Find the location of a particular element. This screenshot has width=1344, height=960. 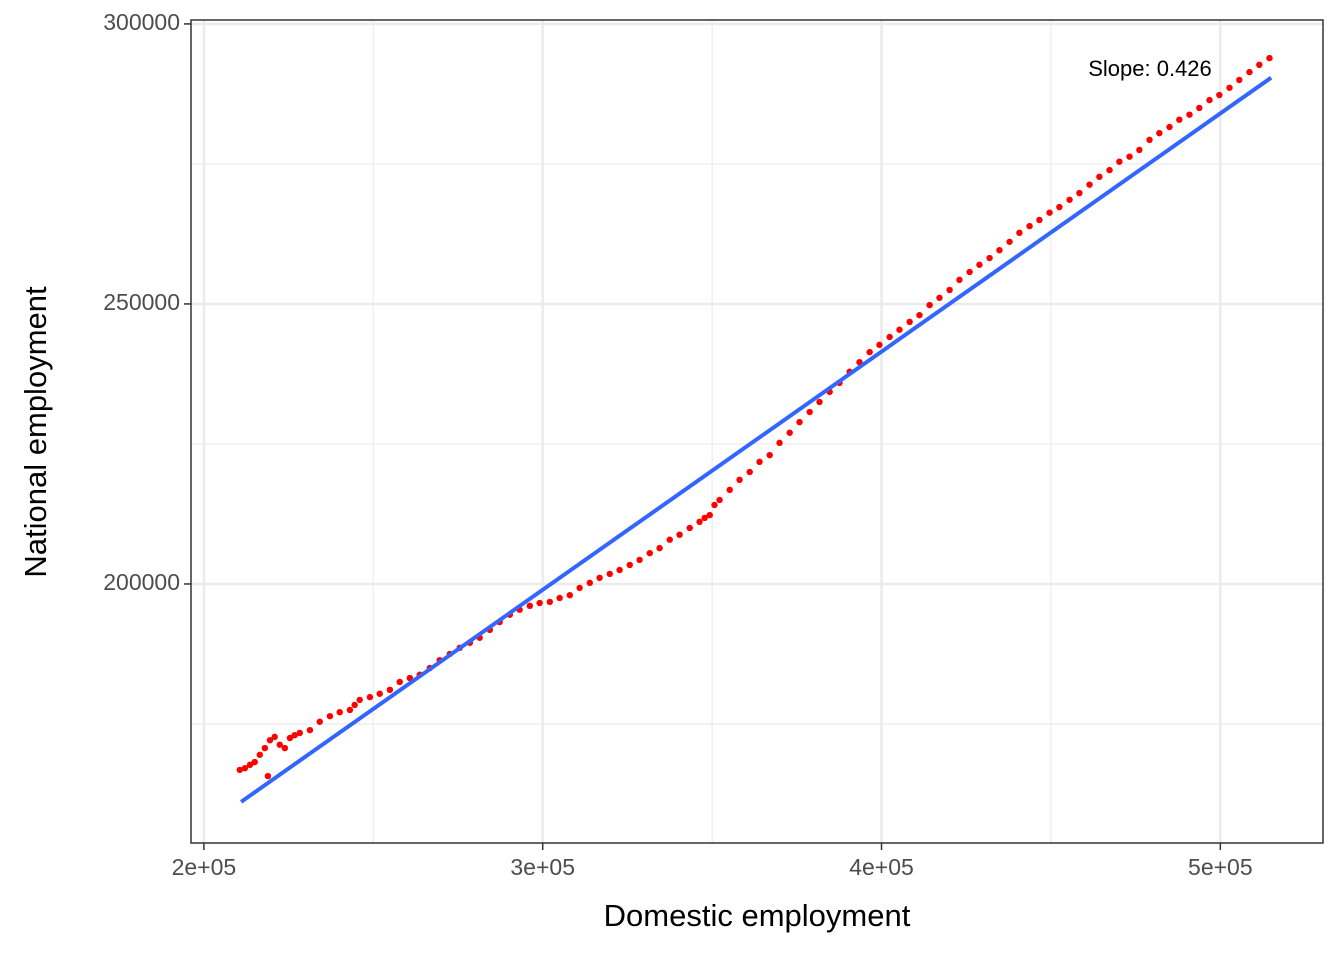

x-tick-label: 3e+05 is located at coordinates (542, 867).